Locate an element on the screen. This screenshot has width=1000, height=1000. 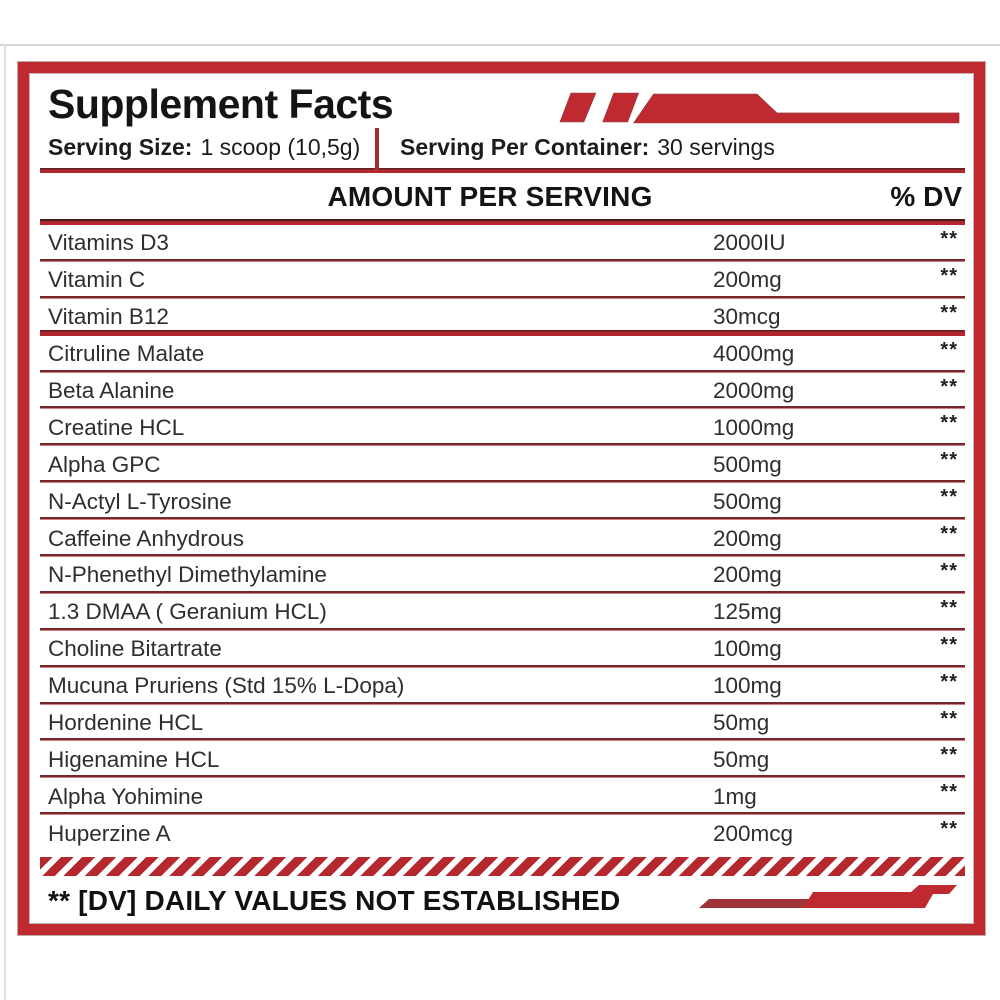
ingredient-name: Beta Alanine is located at coordinates (111, 390).